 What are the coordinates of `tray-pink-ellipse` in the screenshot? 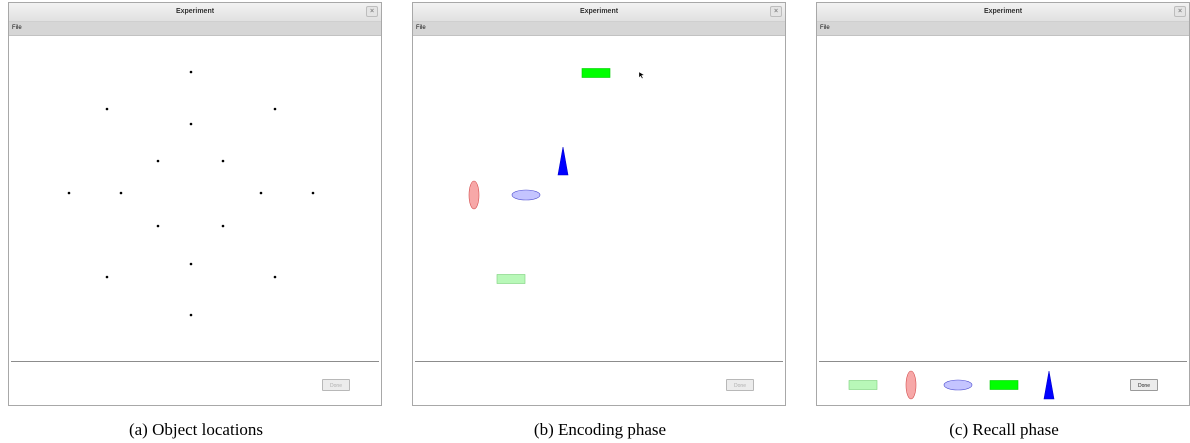 It's located at (911, 385).